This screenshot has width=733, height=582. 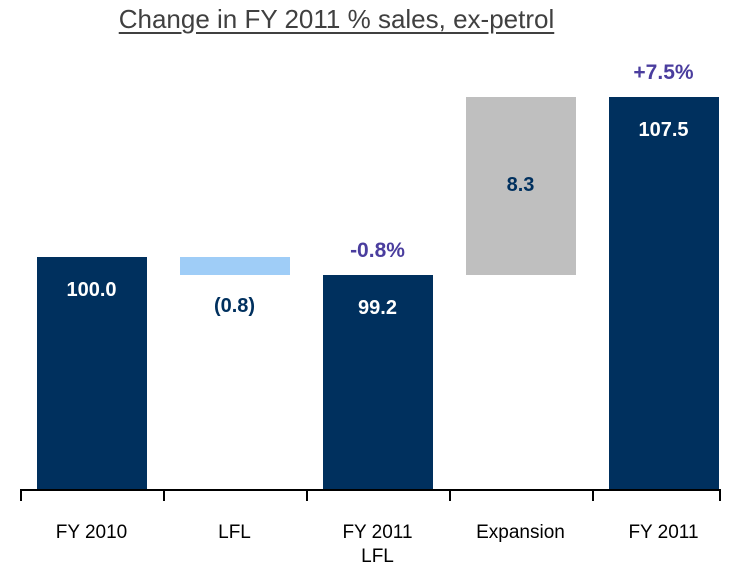 I want to click on chart-title: Change in FY 2011 % sales, ex-petrol, so click(x=336, y=19).